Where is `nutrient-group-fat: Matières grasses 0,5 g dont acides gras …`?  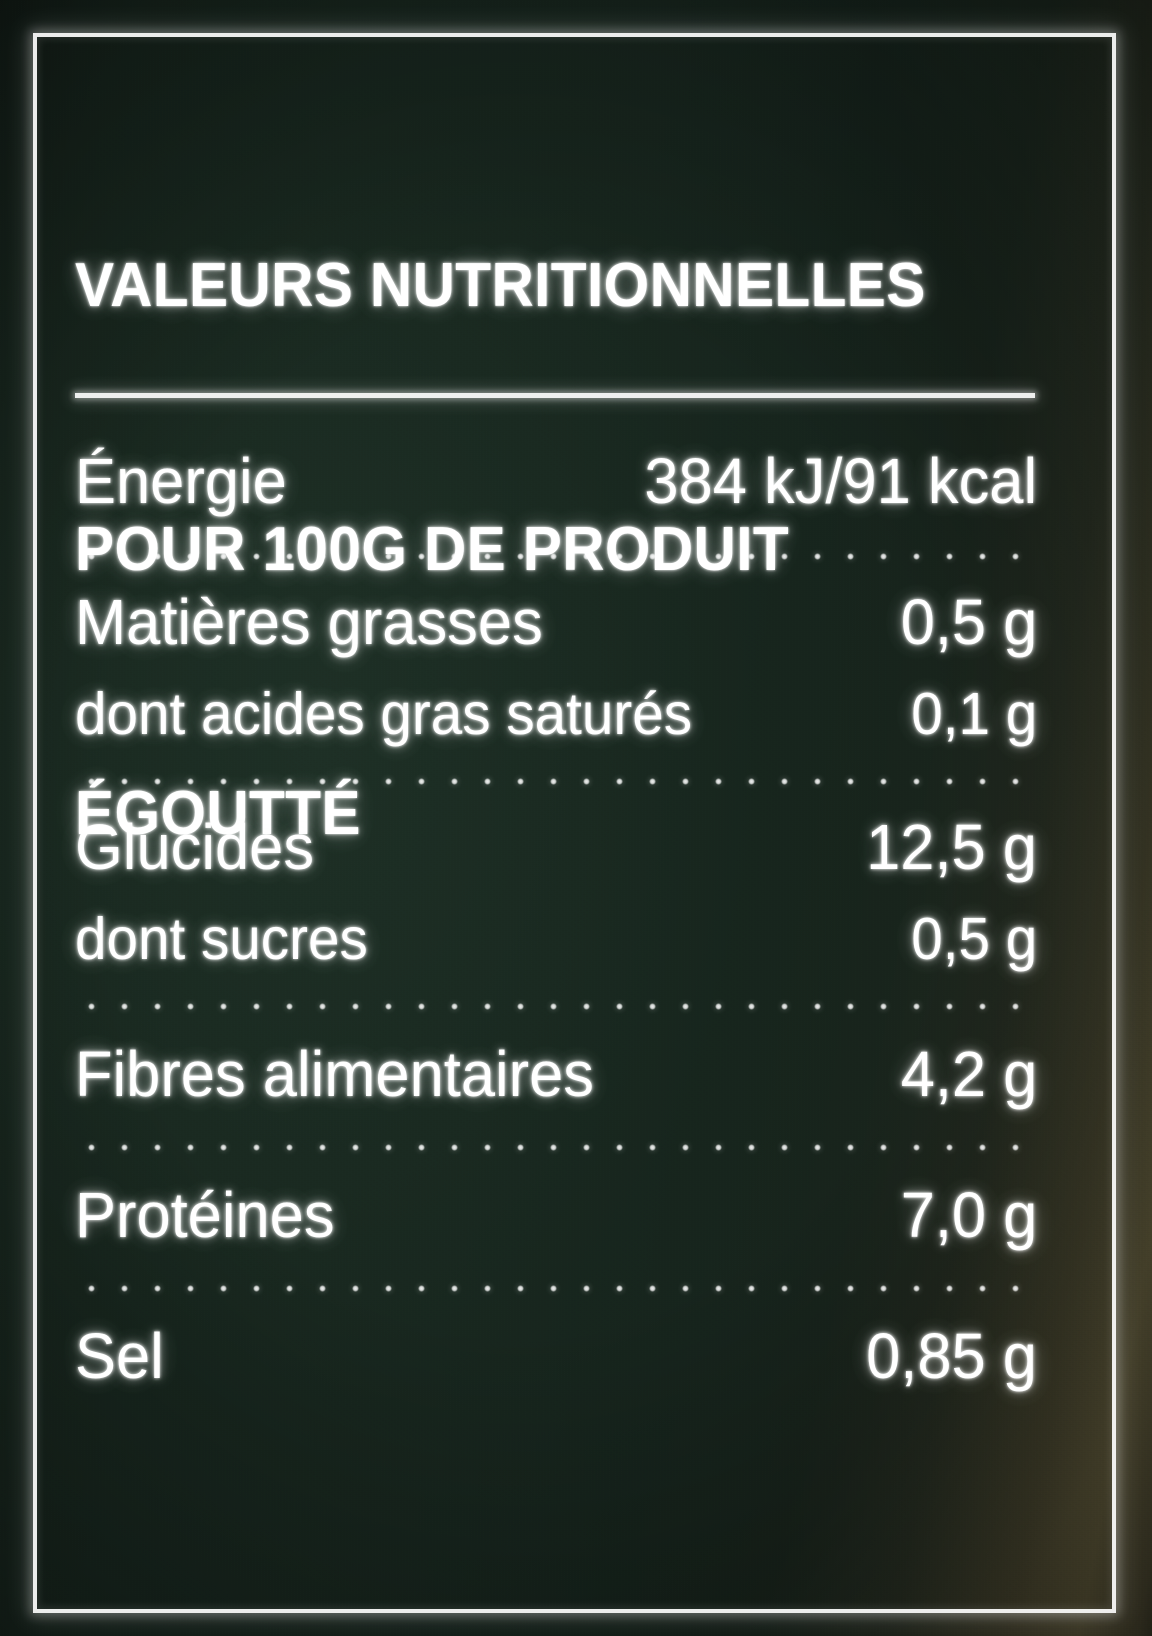 nutrient-group-fat: Matières grasses 0,5 g dont acides gras … is located at coordinates (556, 669).